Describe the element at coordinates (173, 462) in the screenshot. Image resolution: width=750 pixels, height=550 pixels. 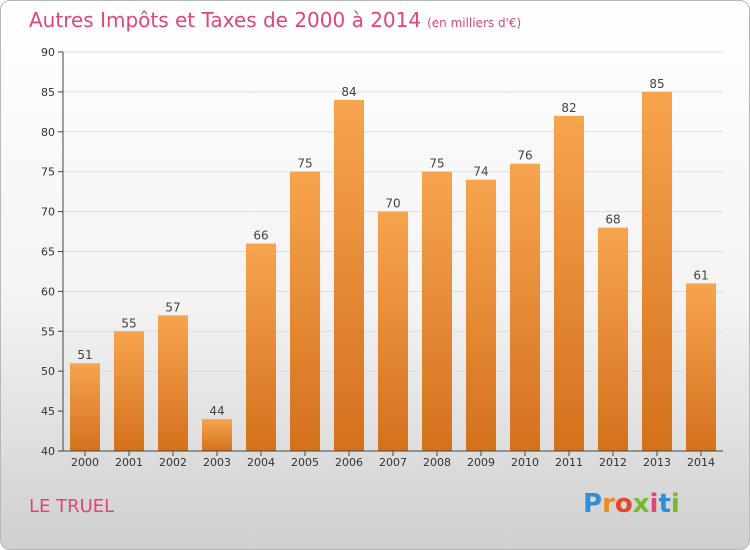
I see `x-tick-label: 2002` at that location.